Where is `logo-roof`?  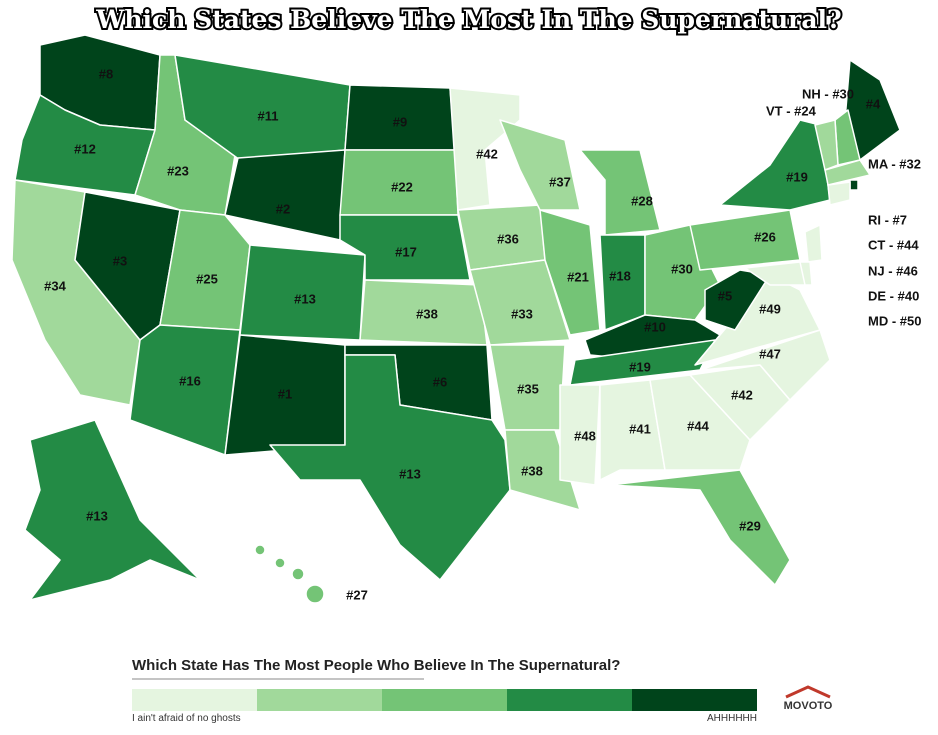 logo-roof is located at coordinates (808, 692).